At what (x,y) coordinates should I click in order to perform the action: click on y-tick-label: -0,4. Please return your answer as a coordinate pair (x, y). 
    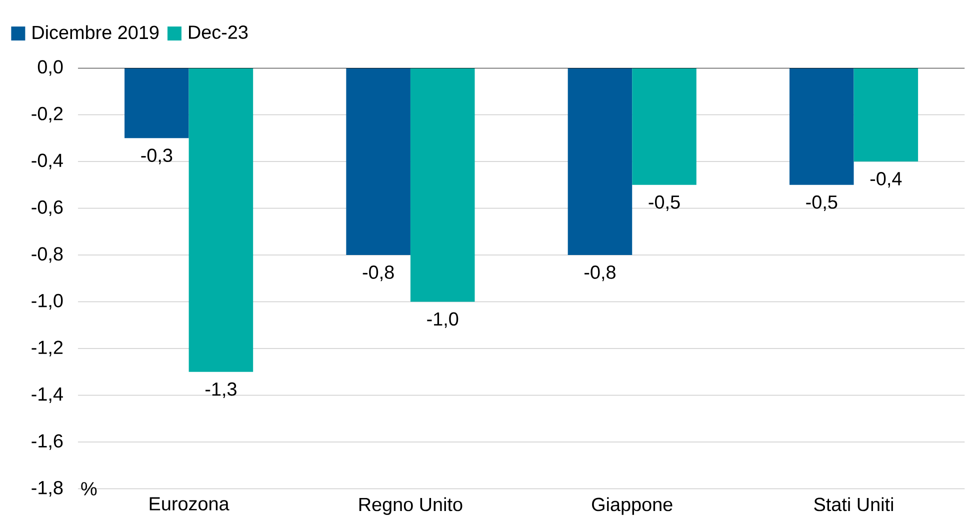
    Looking at the image, I should click on (47, 162).